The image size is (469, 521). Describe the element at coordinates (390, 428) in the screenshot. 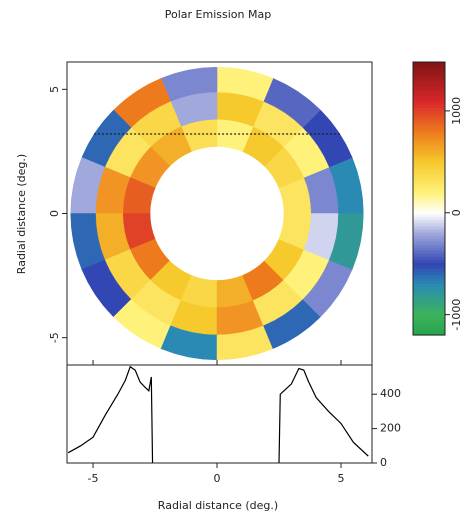

I see `y-tick-label: 200` at that location.